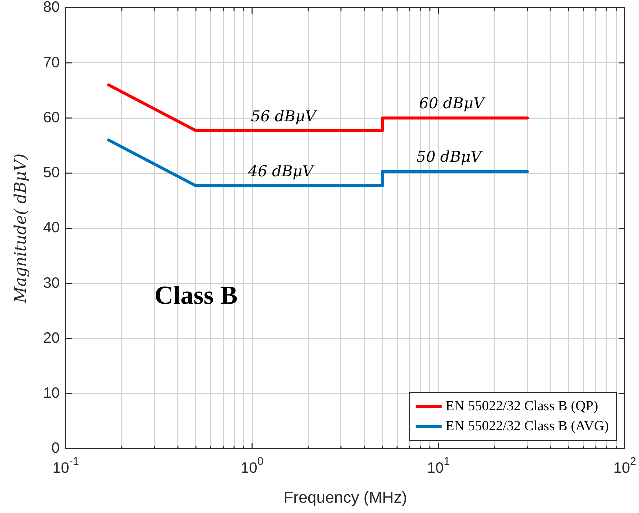  I want to click on annotation: 60 dBμV, so click(453, 103).